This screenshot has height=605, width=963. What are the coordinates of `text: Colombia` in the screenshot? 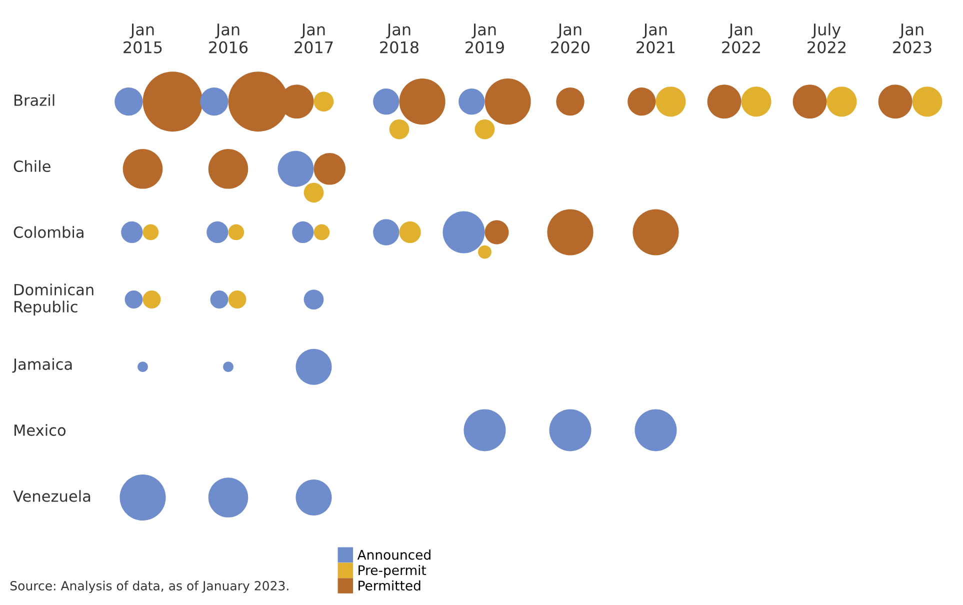 It's located at (49, 232).